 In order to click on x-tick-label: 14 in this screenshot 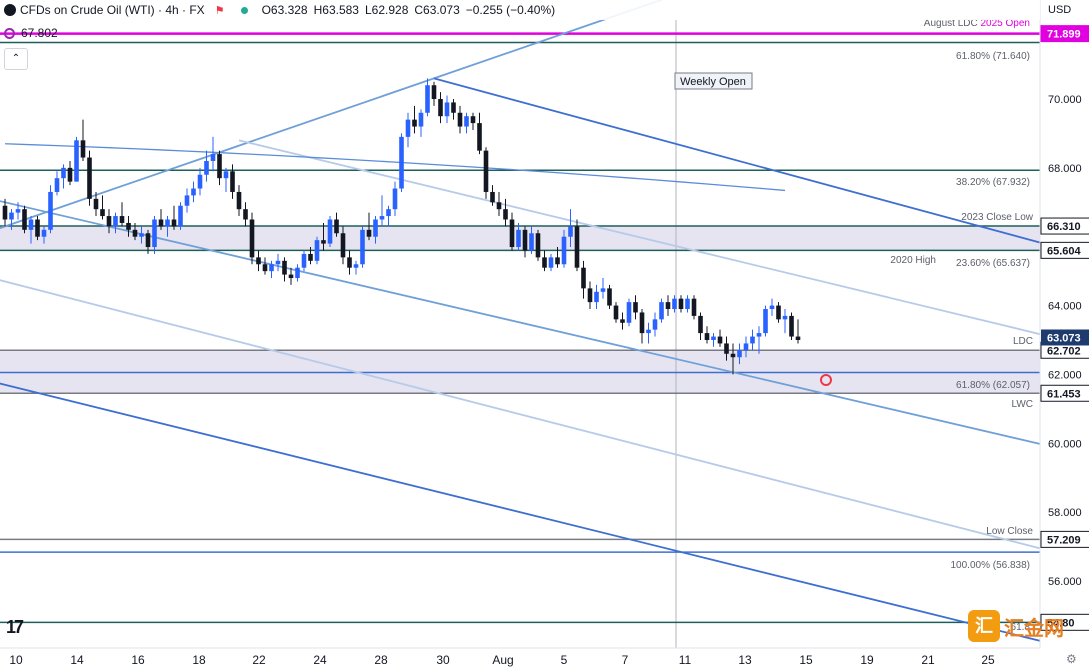, I will do `click(77, 660)`.